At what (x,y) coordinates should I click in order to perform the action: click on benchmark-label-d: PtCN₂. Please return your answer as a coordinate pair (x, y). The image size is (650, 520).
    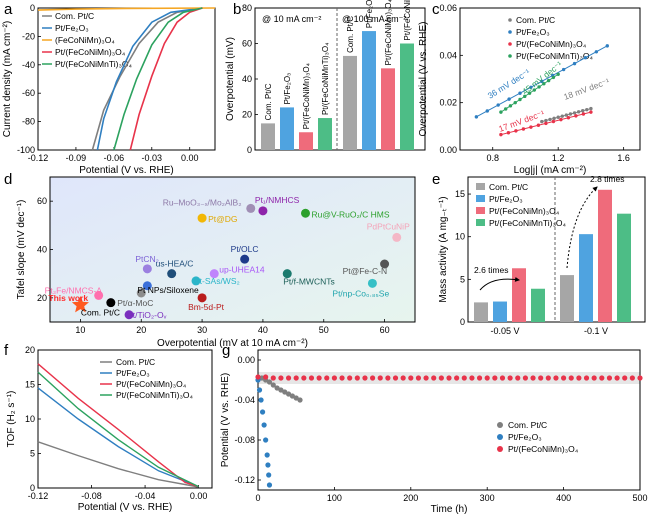
    Looking at the image, I should click on (147, 259).